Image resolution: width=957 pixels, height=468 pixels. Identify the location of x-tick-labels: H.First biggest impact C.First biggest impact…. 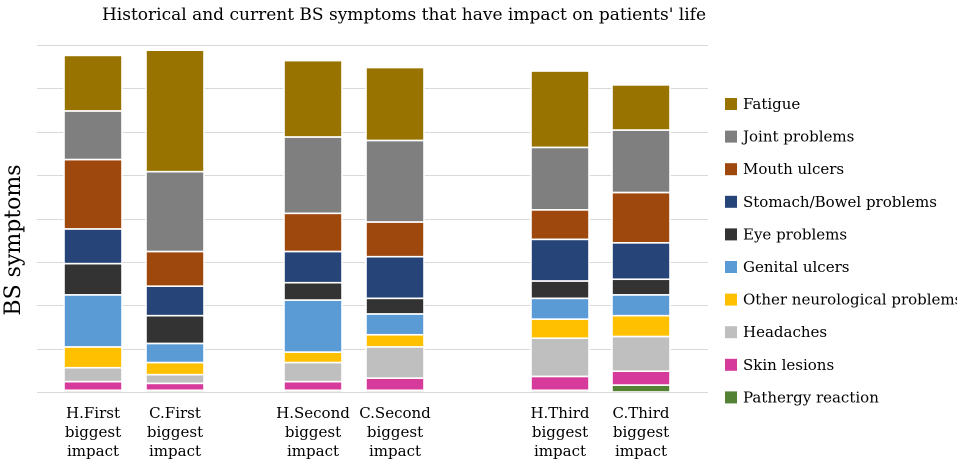
(367, 432).